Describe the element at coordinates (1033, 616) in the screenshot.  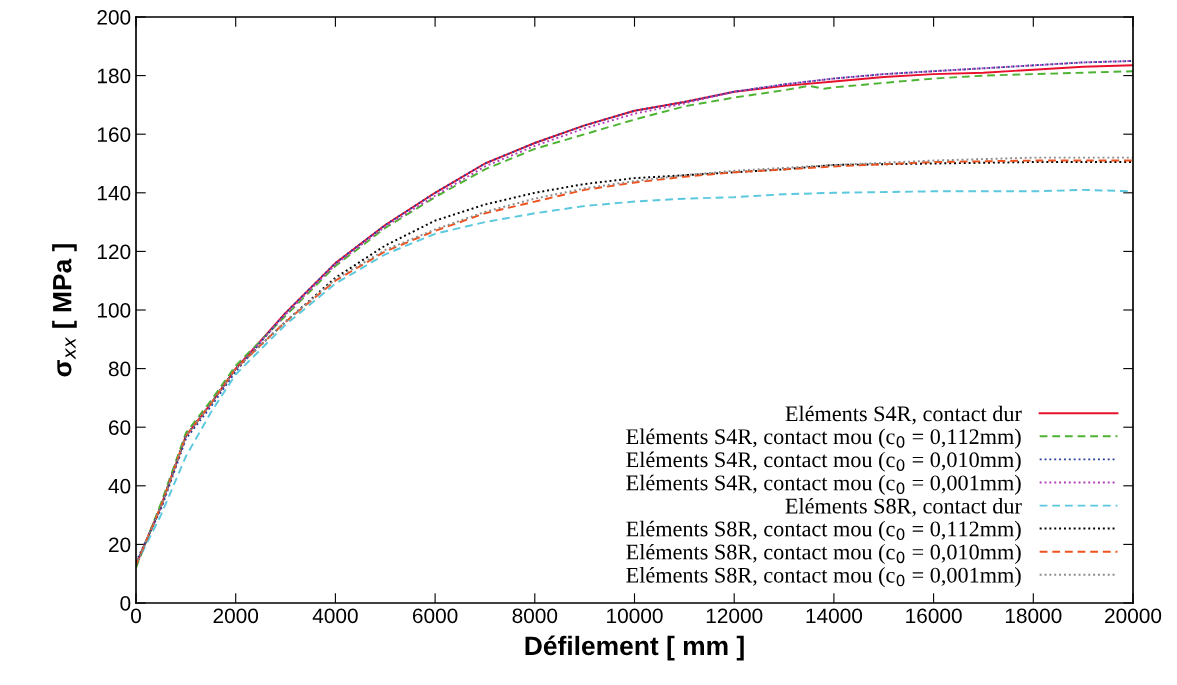
I see `x-tick-label: 18000` at that location.